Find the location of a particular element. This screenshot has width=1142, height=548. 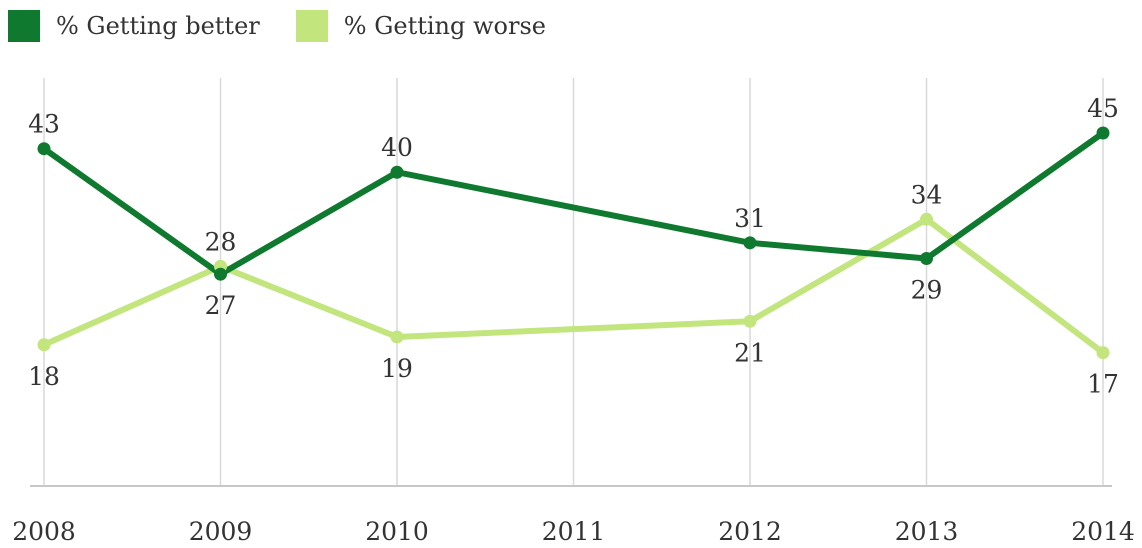

x-tick-label-2013: 2013 is located at coordinates (927, 531).